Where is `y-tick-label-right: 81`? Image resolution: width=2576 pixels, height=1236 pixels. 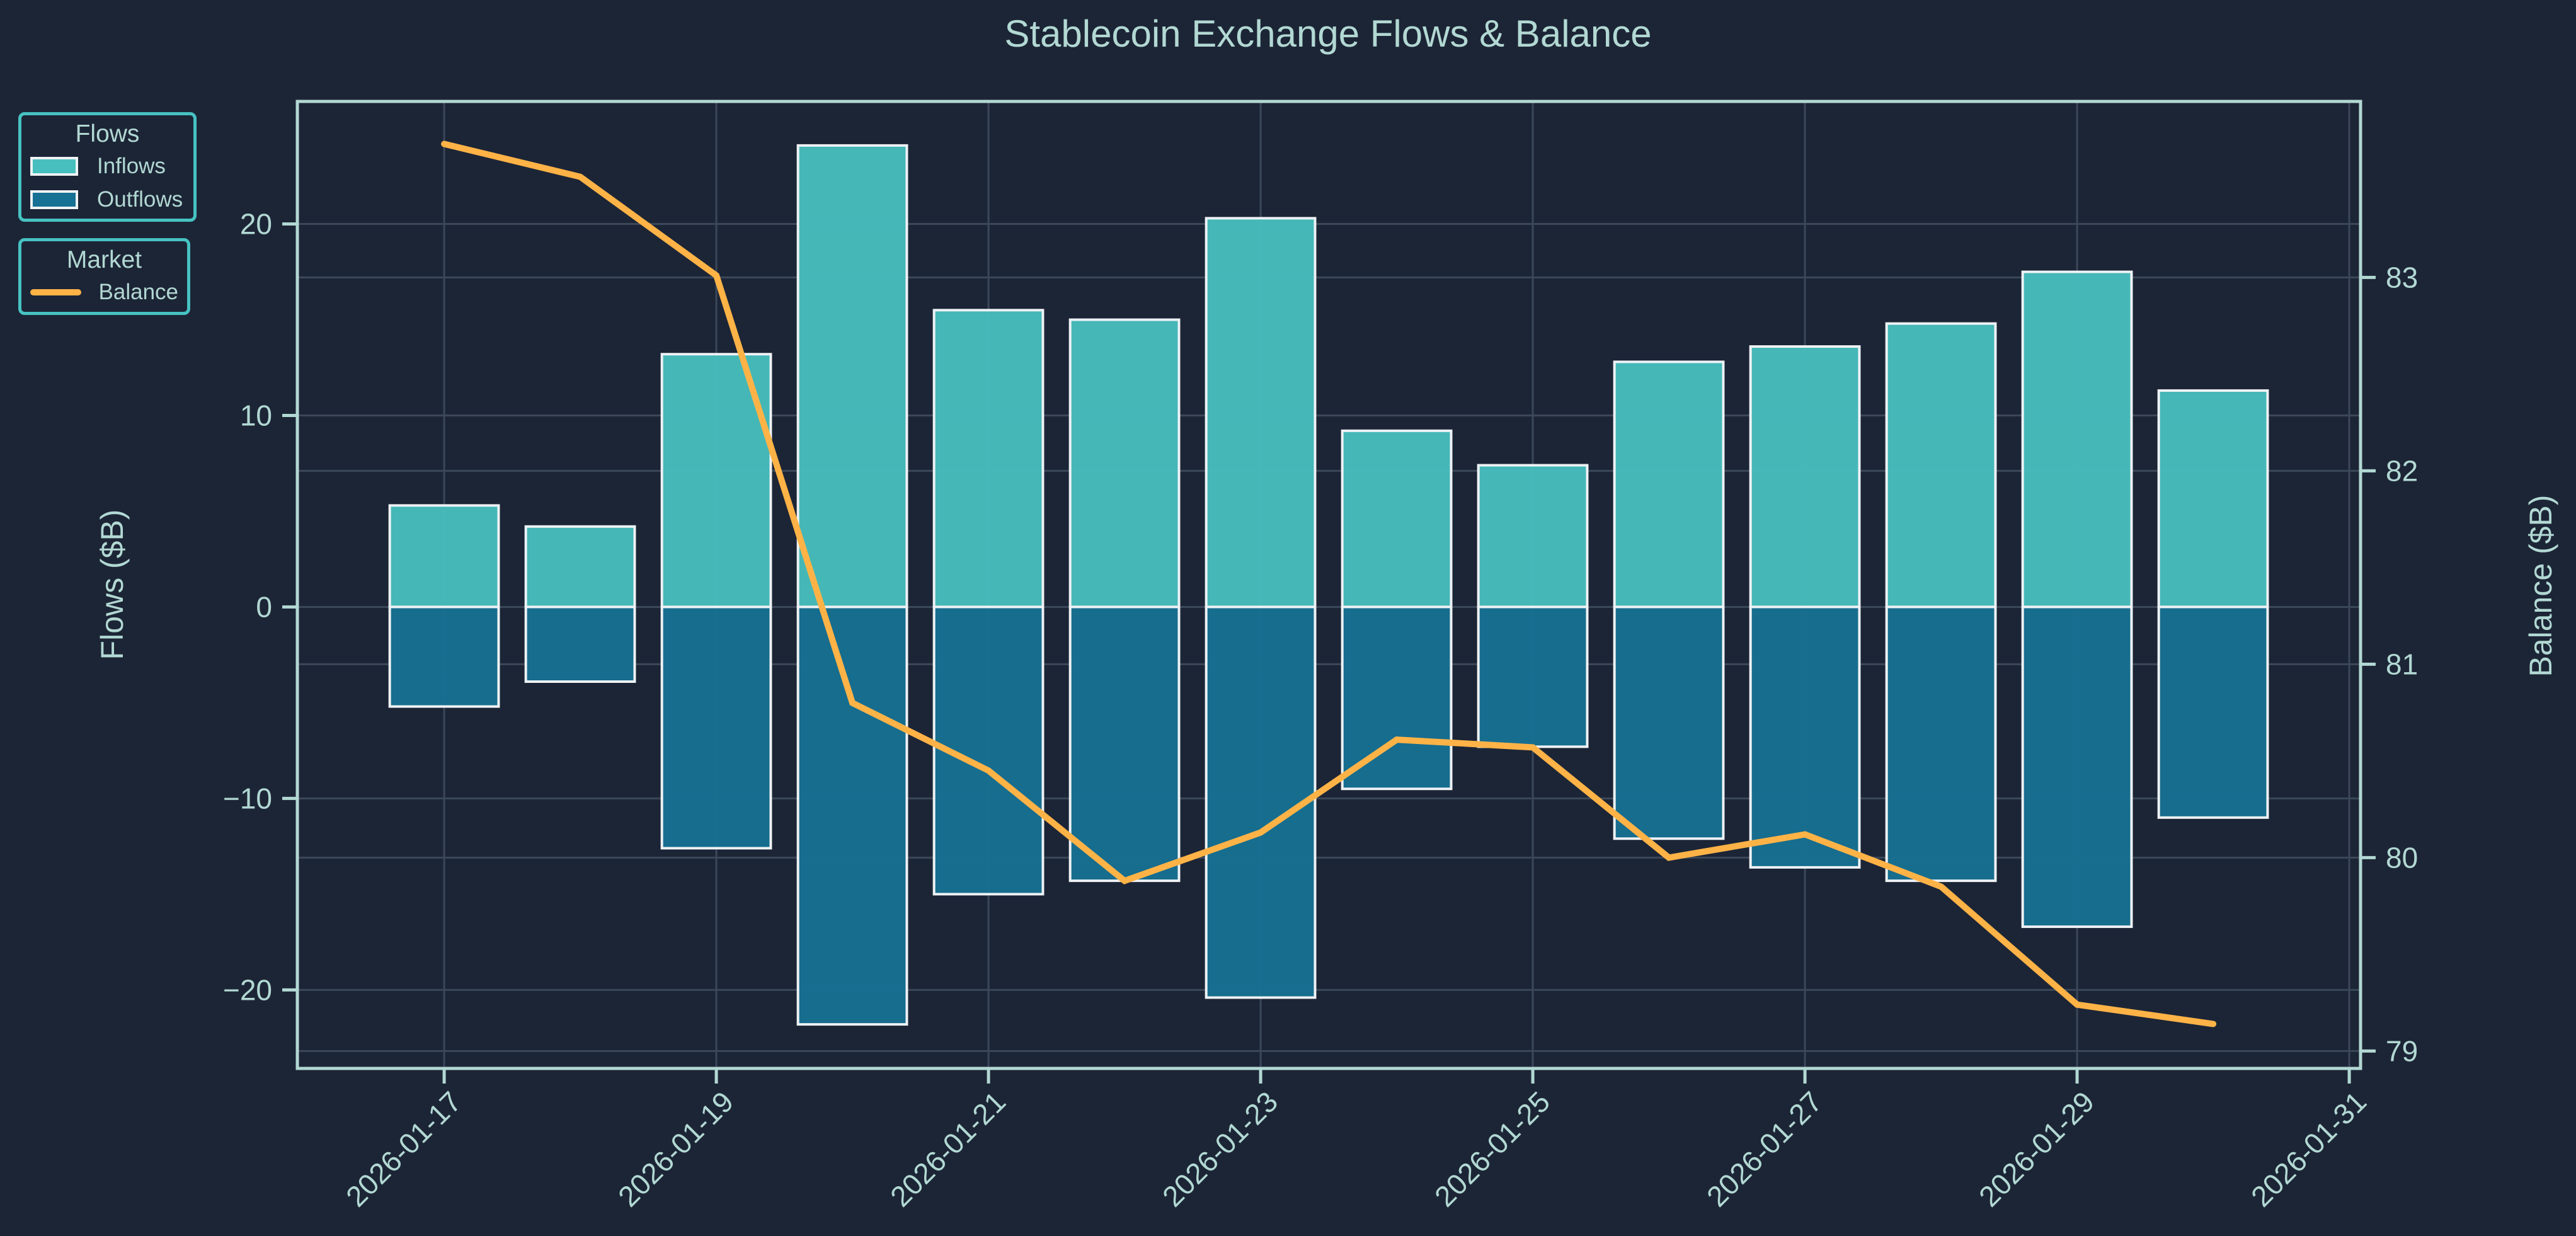
y-tick-label-right: 81 is located at coordinates (2402, 664).